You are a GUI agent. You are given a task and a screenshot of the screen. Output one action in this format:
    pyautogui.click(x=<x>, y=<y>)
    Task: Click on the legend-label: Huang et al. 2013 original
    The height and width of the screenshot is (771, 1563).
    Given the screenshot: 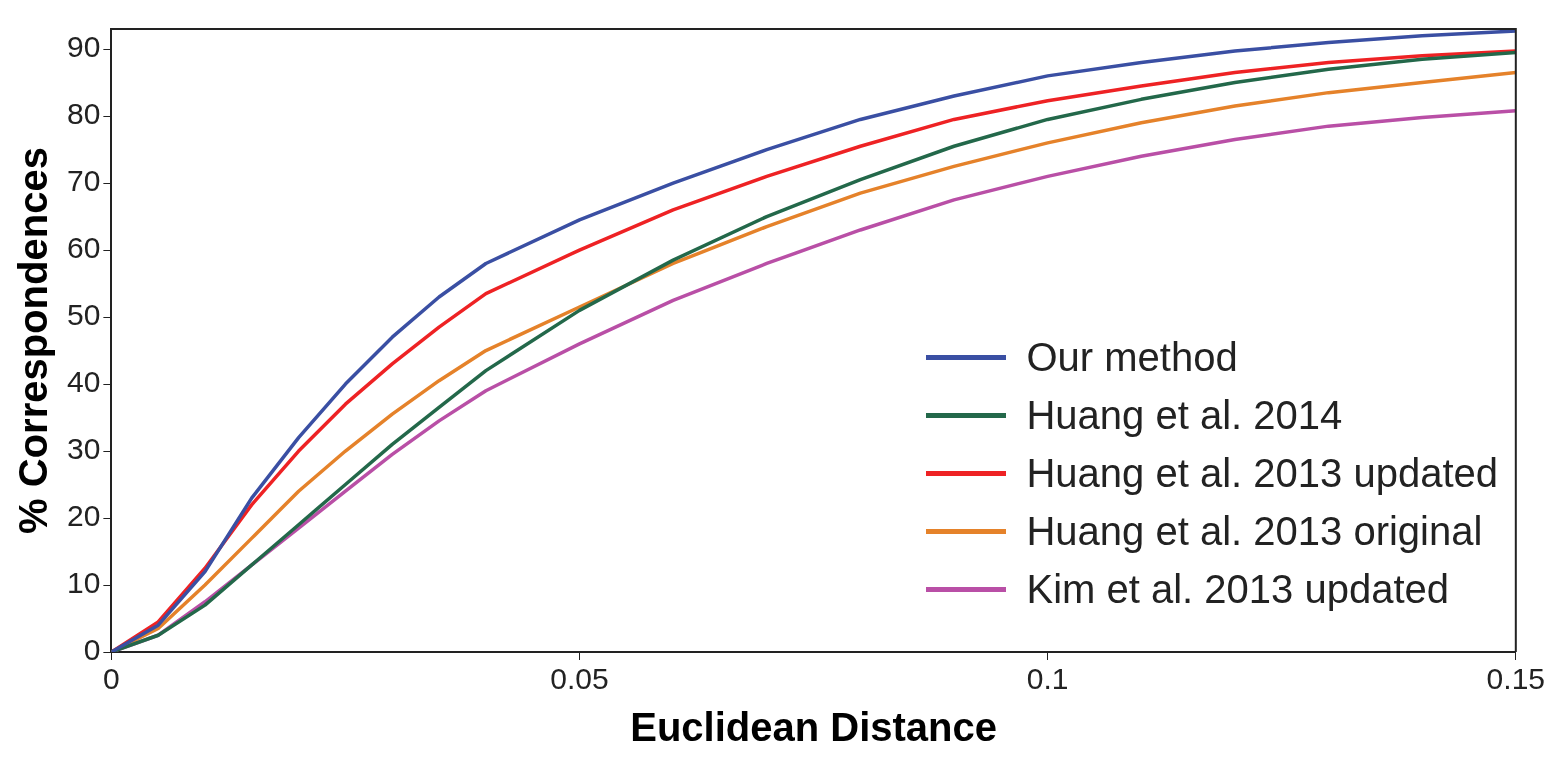 What is the action you would take?
    pyautogui.click(x=1254, y=531)
    